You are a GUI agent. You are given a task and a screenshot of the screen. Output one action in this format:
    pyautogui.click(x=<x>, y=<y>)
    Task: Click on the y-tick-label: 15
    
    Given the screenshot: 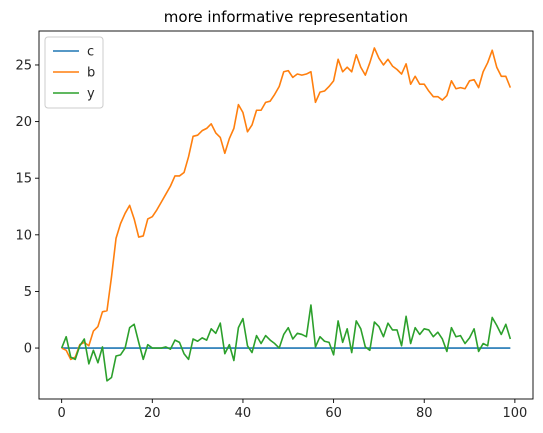 What is the action you would take?
    pyautogui.click(x=23, y=179)
    